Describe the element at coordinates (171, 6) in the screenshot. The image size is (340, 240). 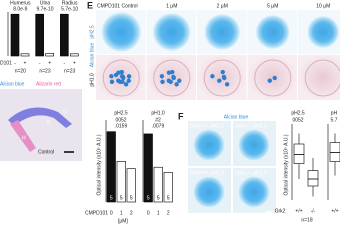
I see `column-label: 1 μM` at that location.